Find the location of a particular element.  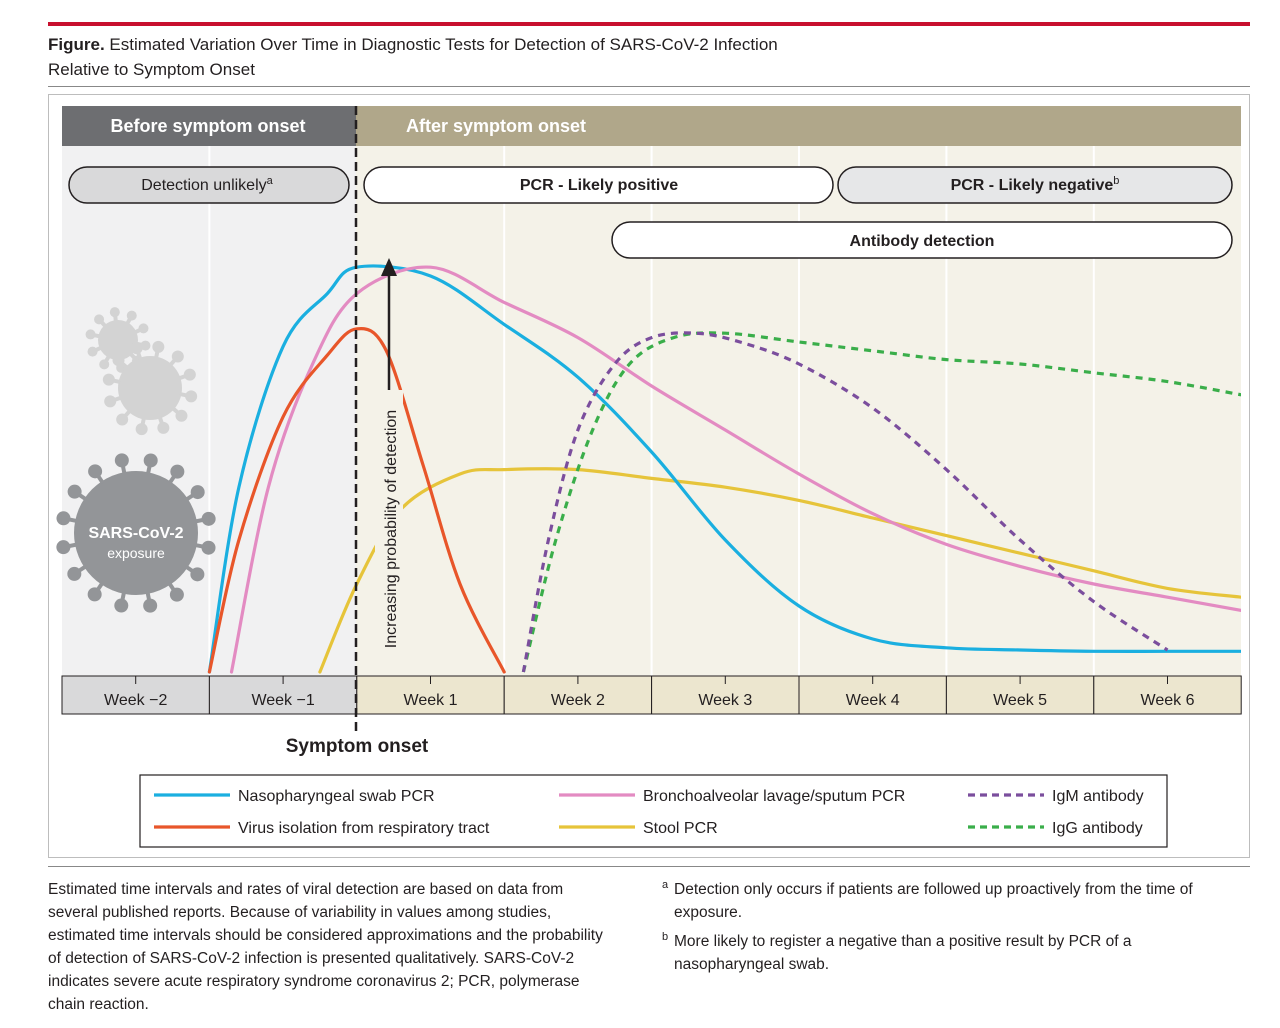

pcr-positive-label: PCR - Likely positive is located at coordinates (599, 185).